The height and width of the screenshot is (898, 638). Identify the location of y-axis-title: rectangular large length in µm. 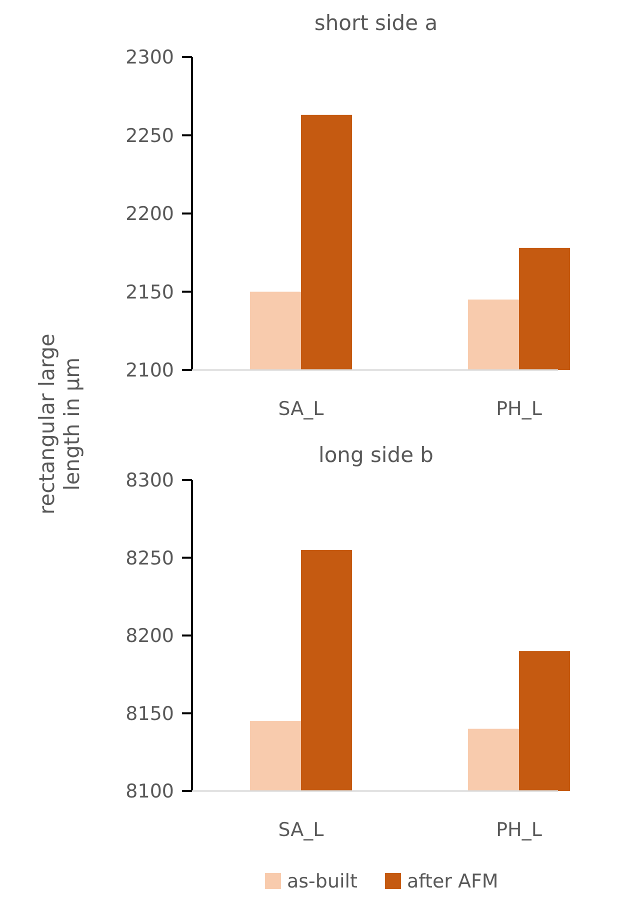
(59, 424).